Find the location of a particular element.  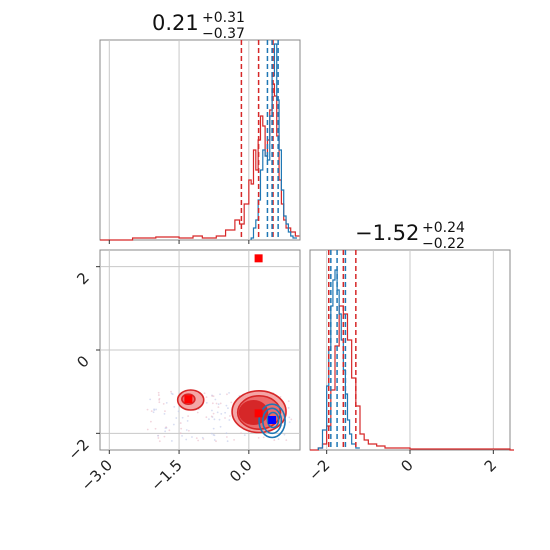

hist-p2-title: −1.52 is located at coordinates (387, 233).